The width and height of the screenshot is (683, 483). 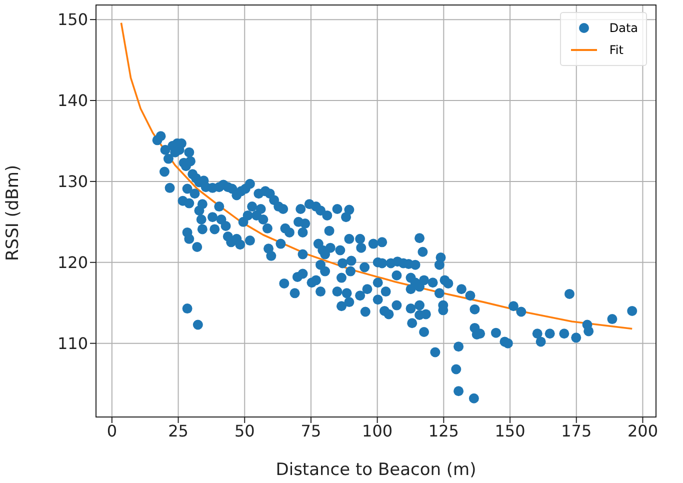 What do you see at coordinates (178, 430) in the screenshot?
I see `x-tick-label: 25` at bounding box center [178, 430].